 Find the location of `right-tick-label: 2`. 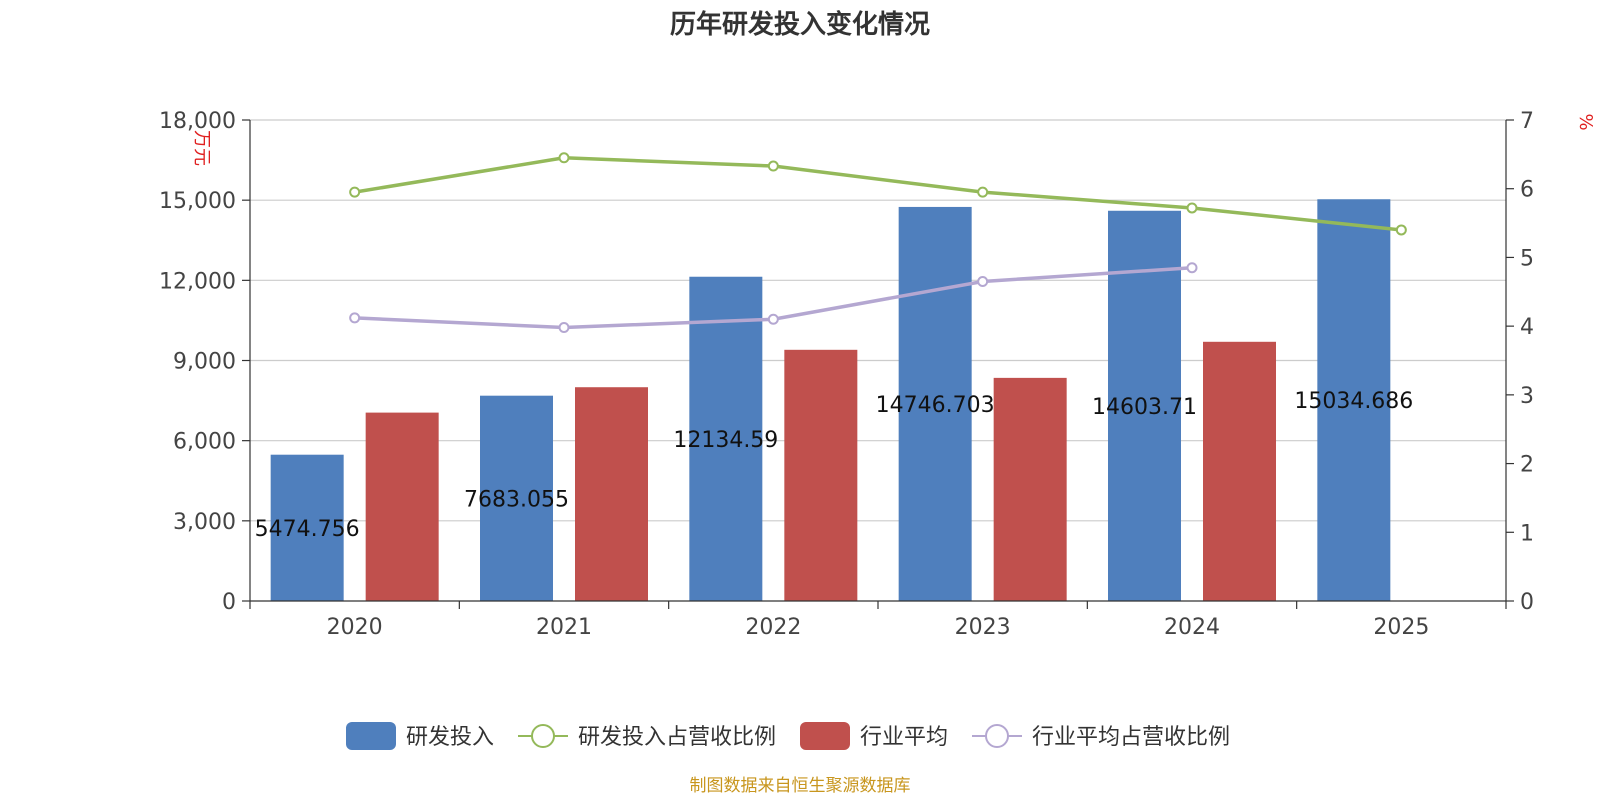

right-tick-label: 2 is located at coordinates (1527, 465).